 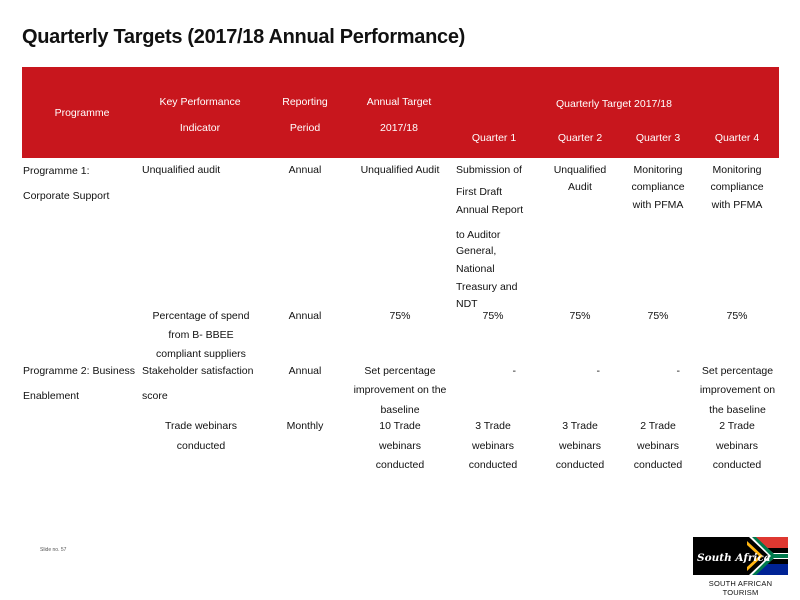 What do you see at coordinates (53, 550) in the screenshot?
I see `slide-number: Slide no. 57` at bounding box center [53, 550].